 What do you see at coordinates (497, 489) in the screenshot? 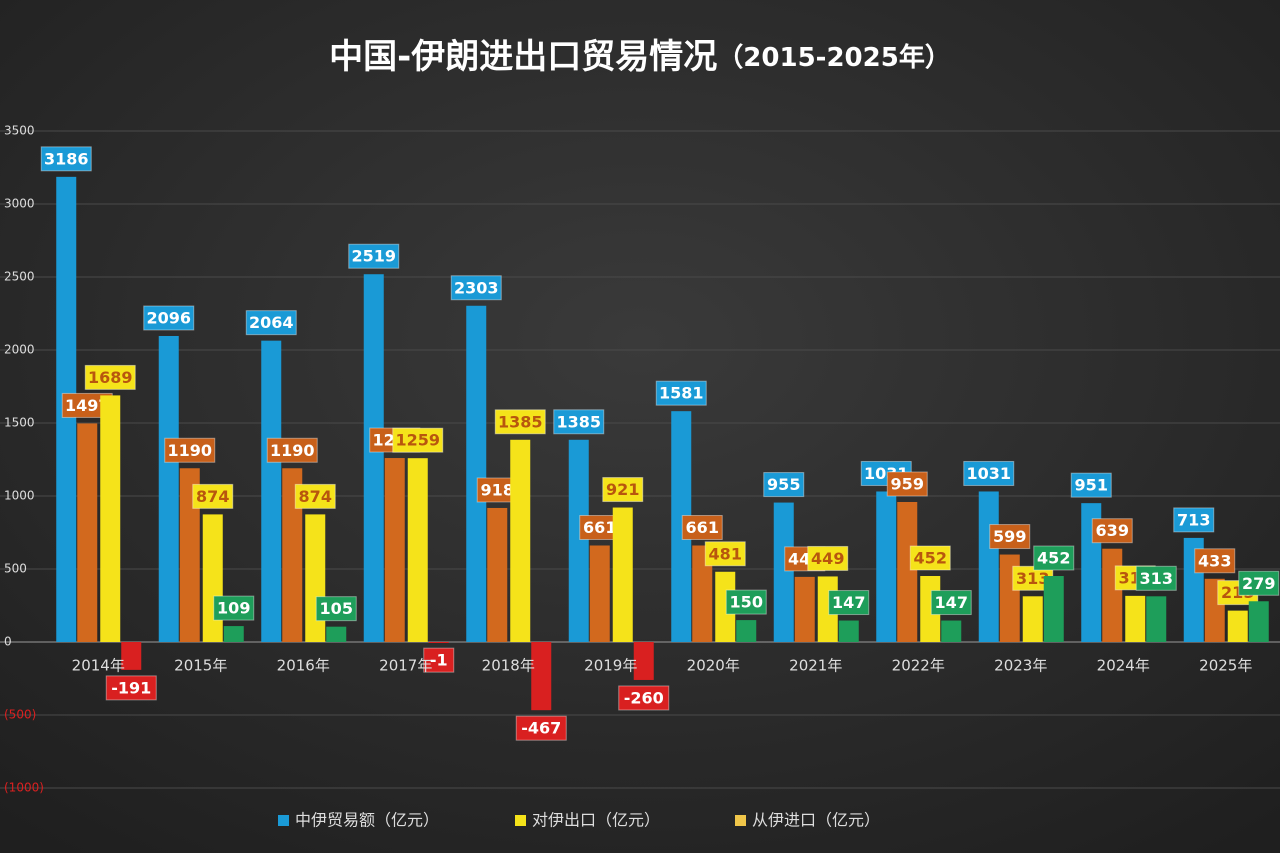
I see `value-label: 918` at bounding box center [497, 489].